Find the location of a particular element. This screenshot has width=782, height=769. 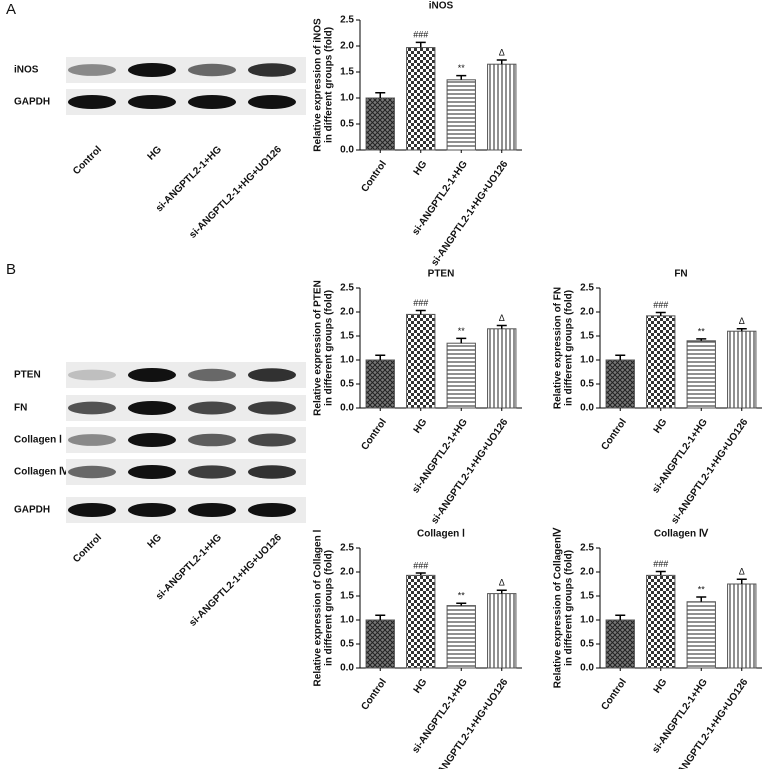

blot-row-label: FN is located at coordinates (20, 408).